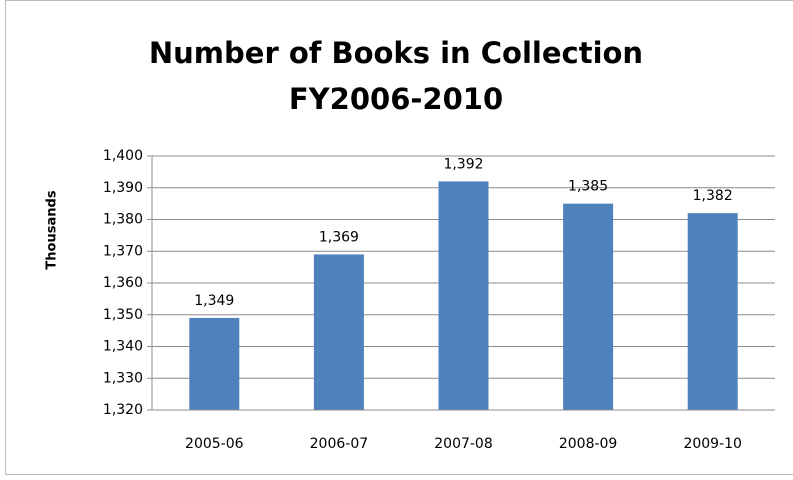  I want to click on y-axis-label: Thousands, so click(52, 229).